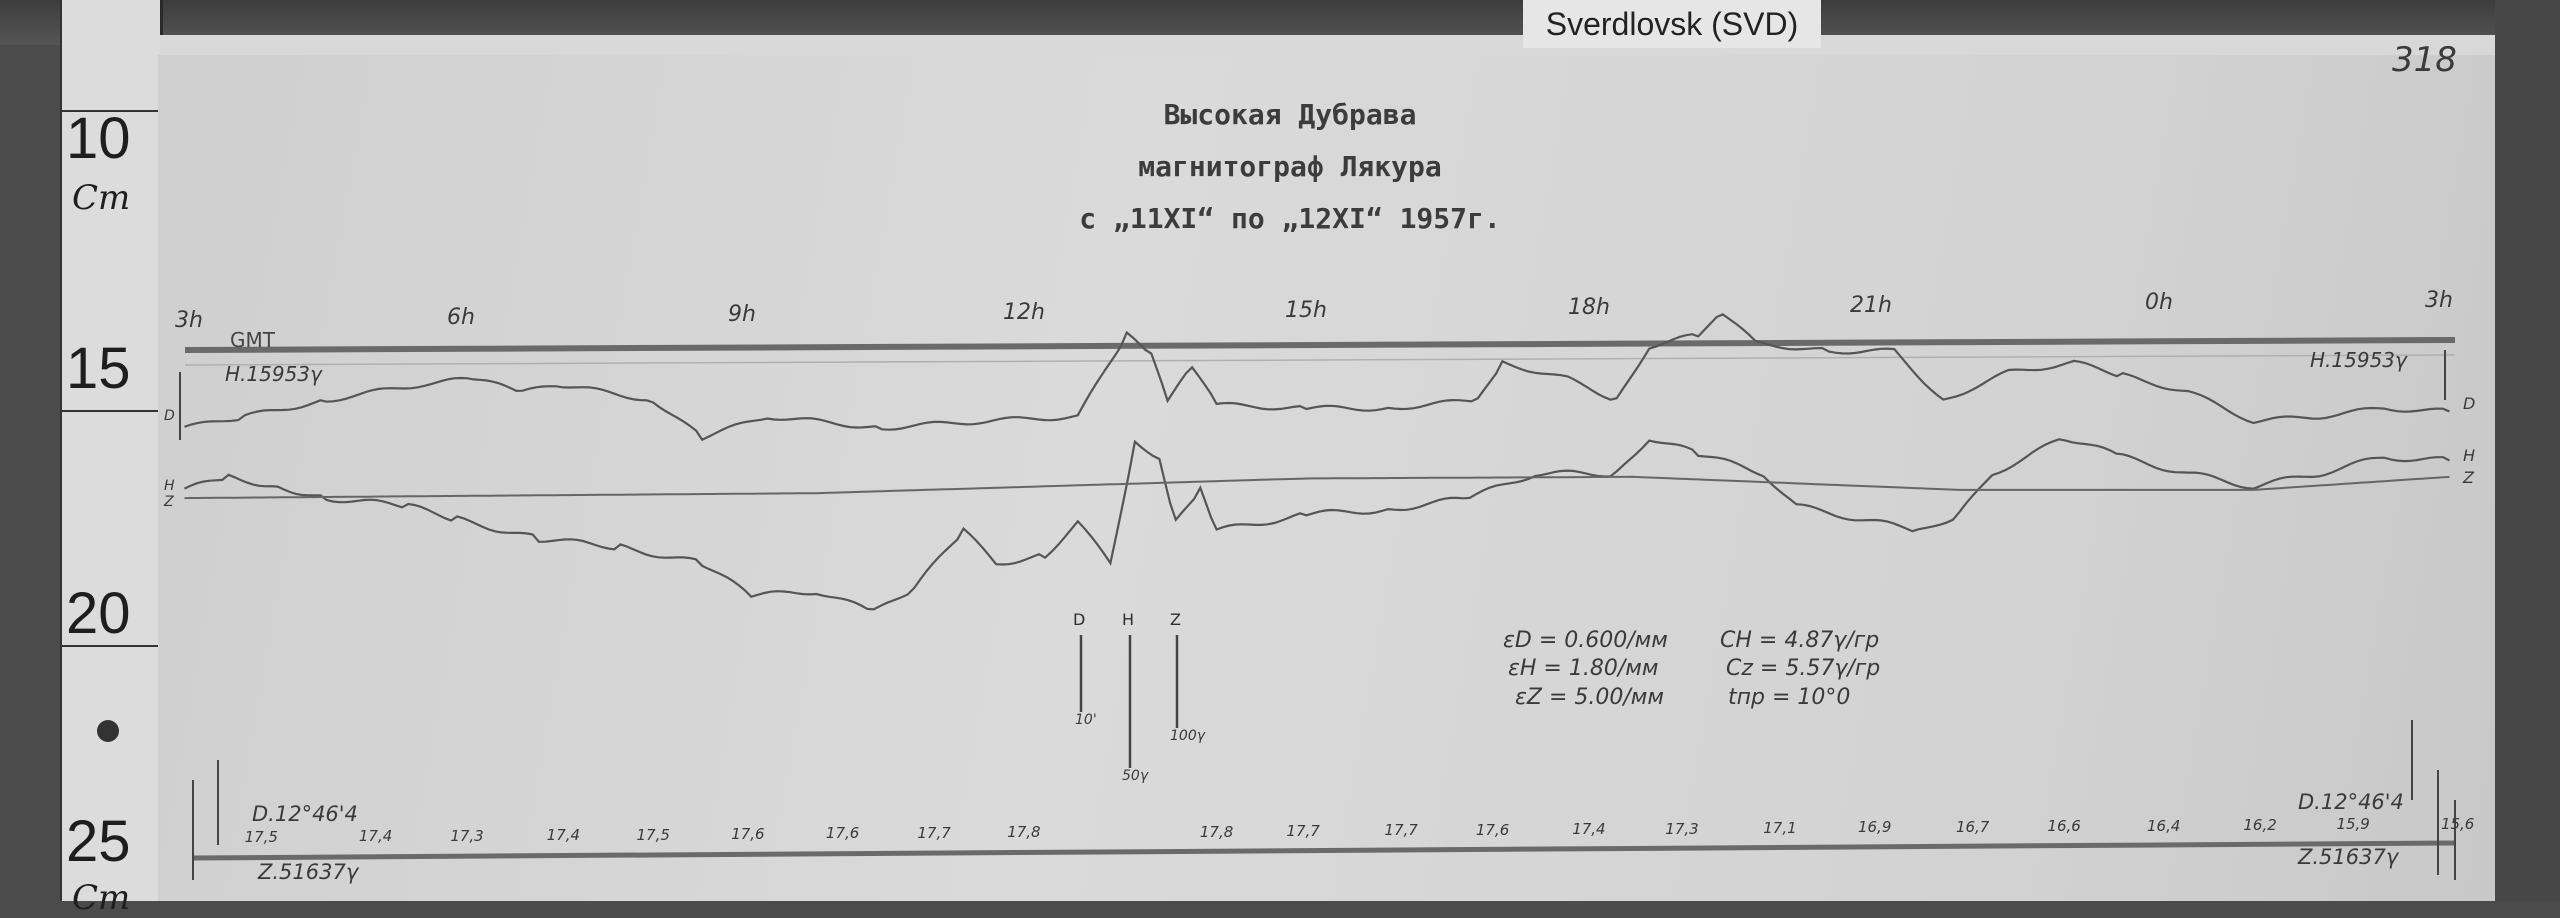 This screenshot has height=918, width=2560. I want to click on trace-label-d: D, so click(169, 416).